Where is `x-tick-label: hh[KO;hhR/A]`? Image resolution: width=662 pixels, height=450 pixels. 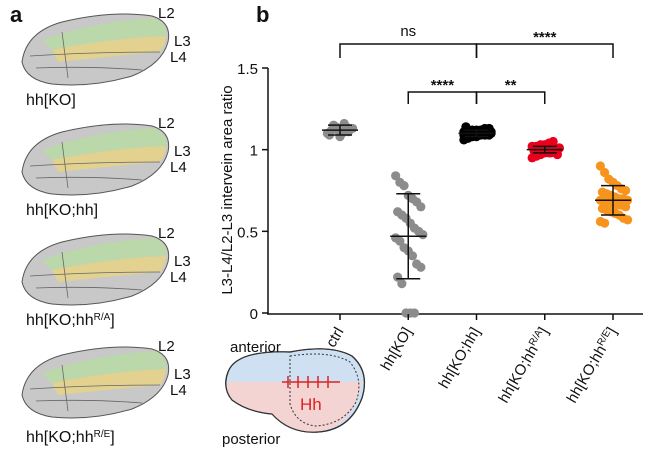
x-tick-label: hh[KO;hhR/A] is located at coordinates (523, 365).